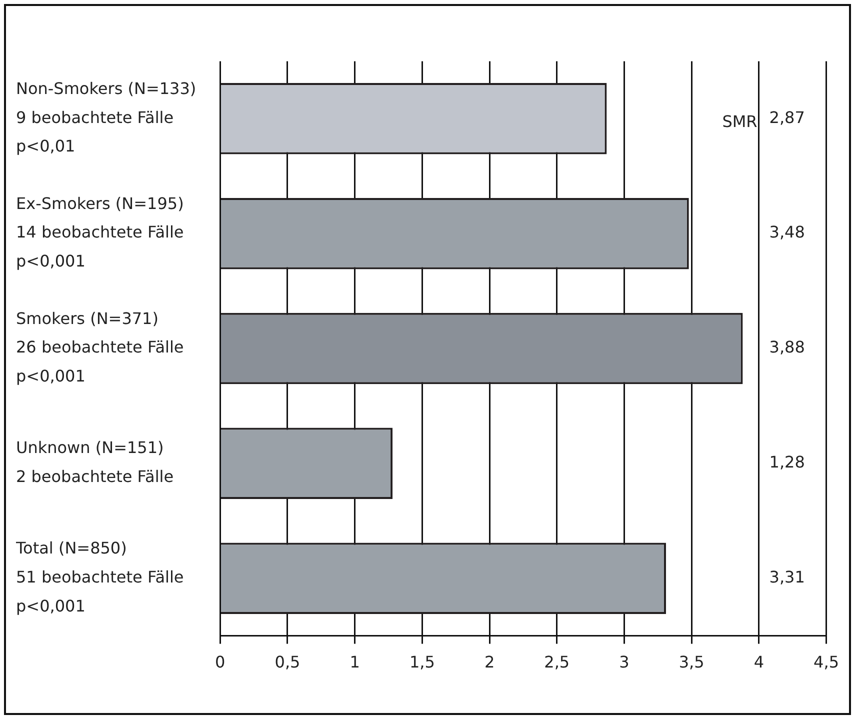 This screenshot has height=719, width=855. What do you see at coordinates (787, 462) in the screenshot?
I see `data-label: 1,28` at bounding box center [787, 462].